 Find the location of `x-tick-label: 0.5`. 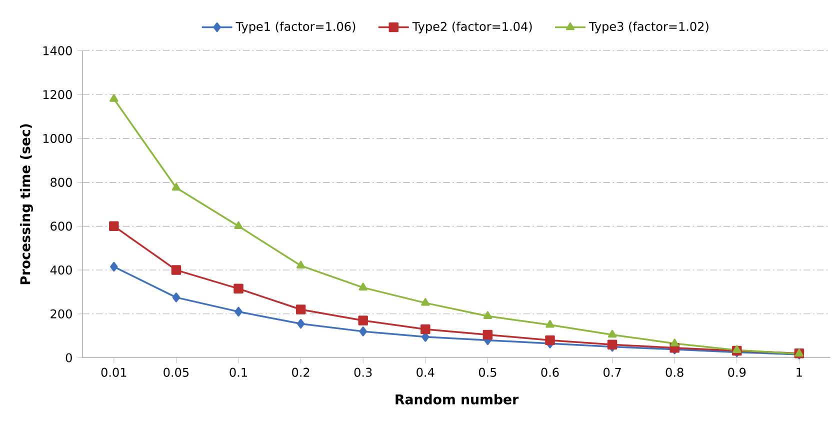

x-tick-label: 0.5 is located at coordinates (487, 372).